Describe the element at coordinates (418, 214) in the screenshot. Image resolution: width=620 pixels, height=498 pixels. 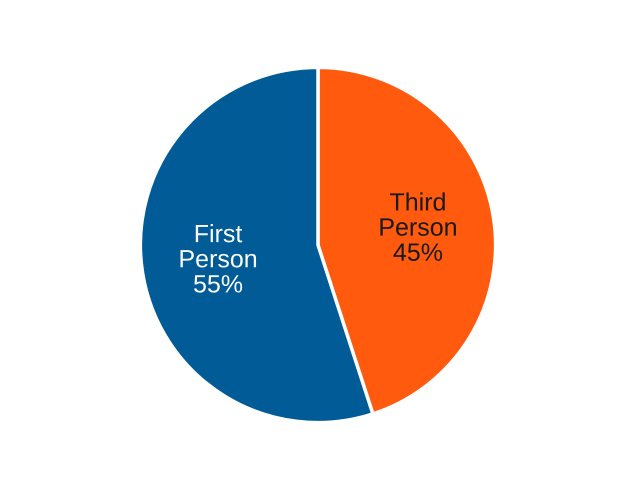
I see `slice-label: Third Person` at that location.